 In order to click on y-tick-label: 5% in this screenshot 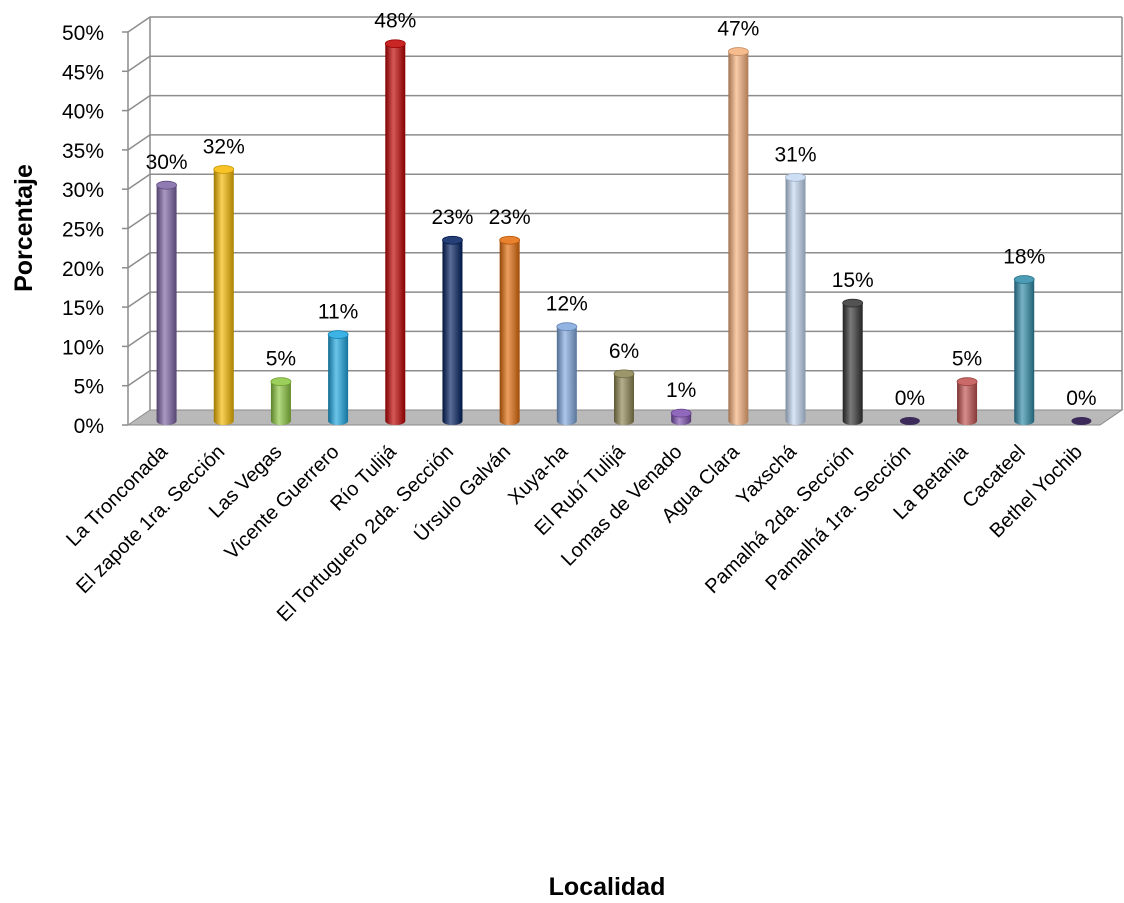, I will do `click(89, 387)`.